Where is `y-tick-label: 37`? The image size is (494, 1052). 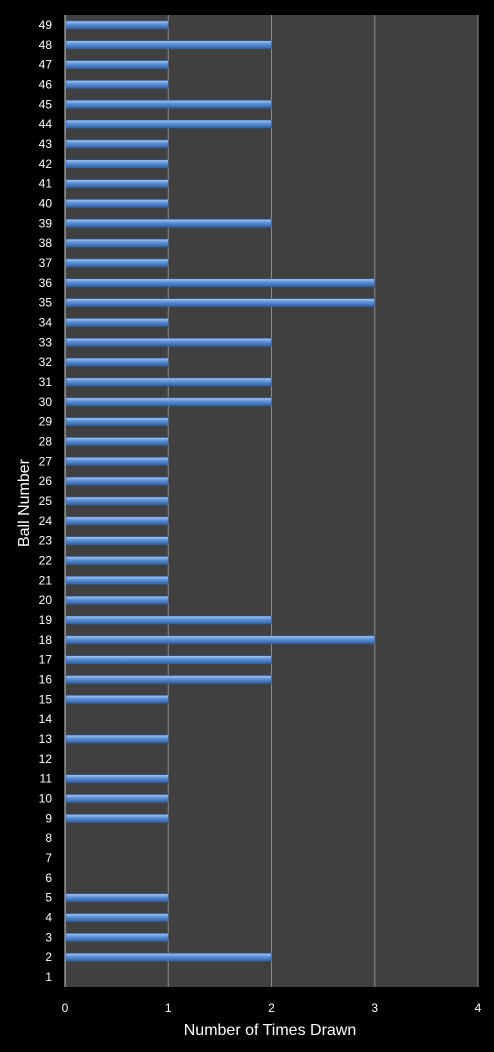
y-tick-label: 37 is located at coordinates (46, 263).